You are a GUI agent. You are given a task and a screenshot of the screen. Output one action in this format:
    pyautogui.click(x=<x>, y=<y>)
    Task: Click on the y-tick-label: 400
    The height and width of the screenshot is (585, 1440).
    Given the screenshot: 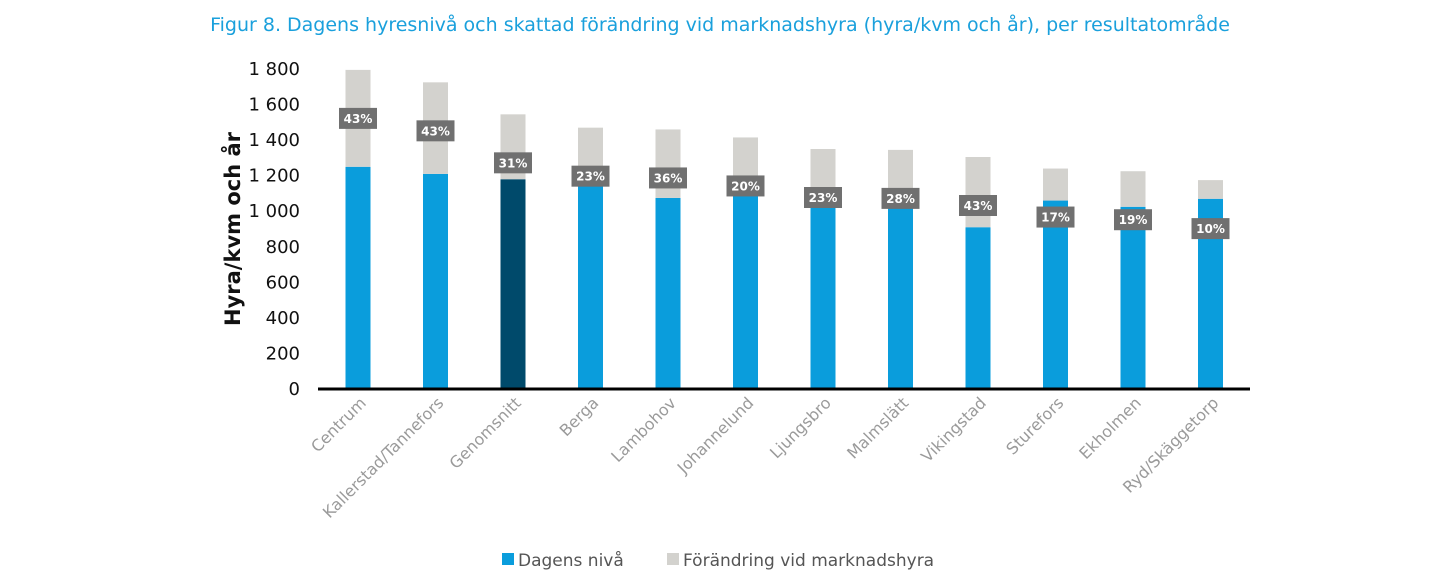 What is the action you would take?
    pyautogui.click(x=283, y=318)
    